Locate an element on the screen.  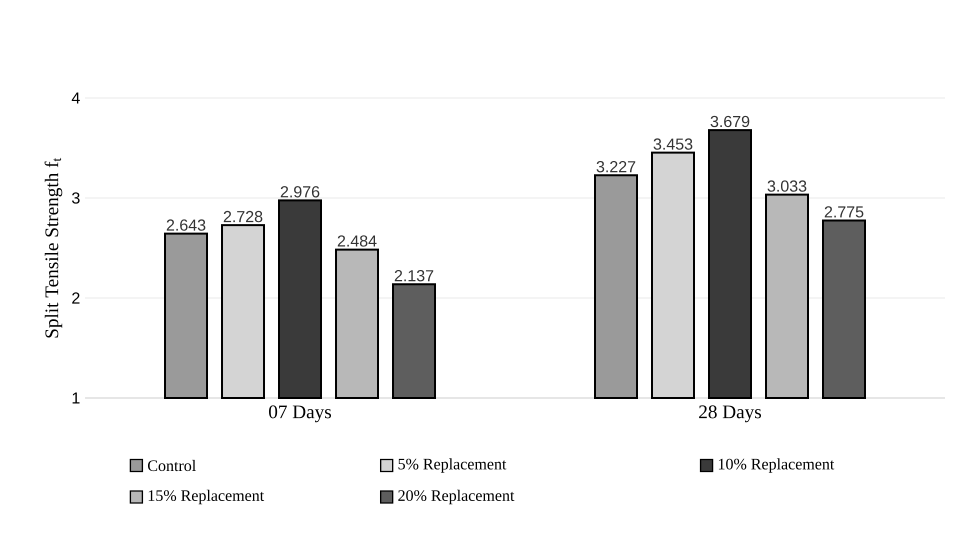
y-tick-label: 1 is located at coordinates (76, 398).